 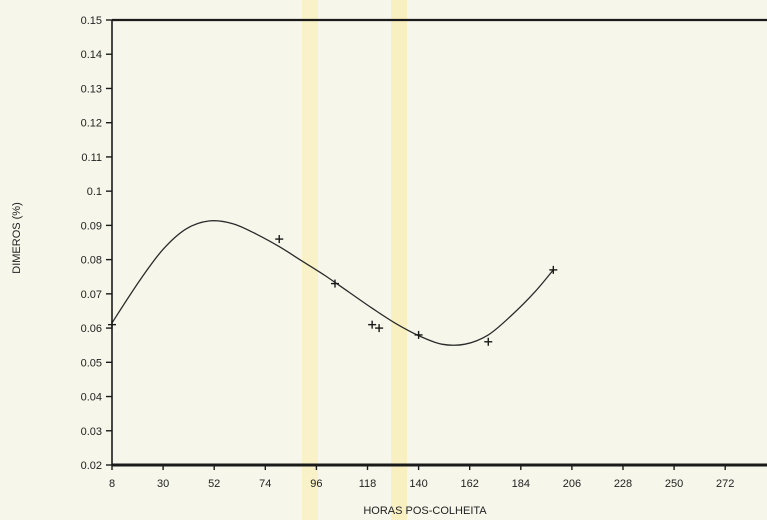 I want to click on x-tick-label: 30, so click(x=163, y=484).